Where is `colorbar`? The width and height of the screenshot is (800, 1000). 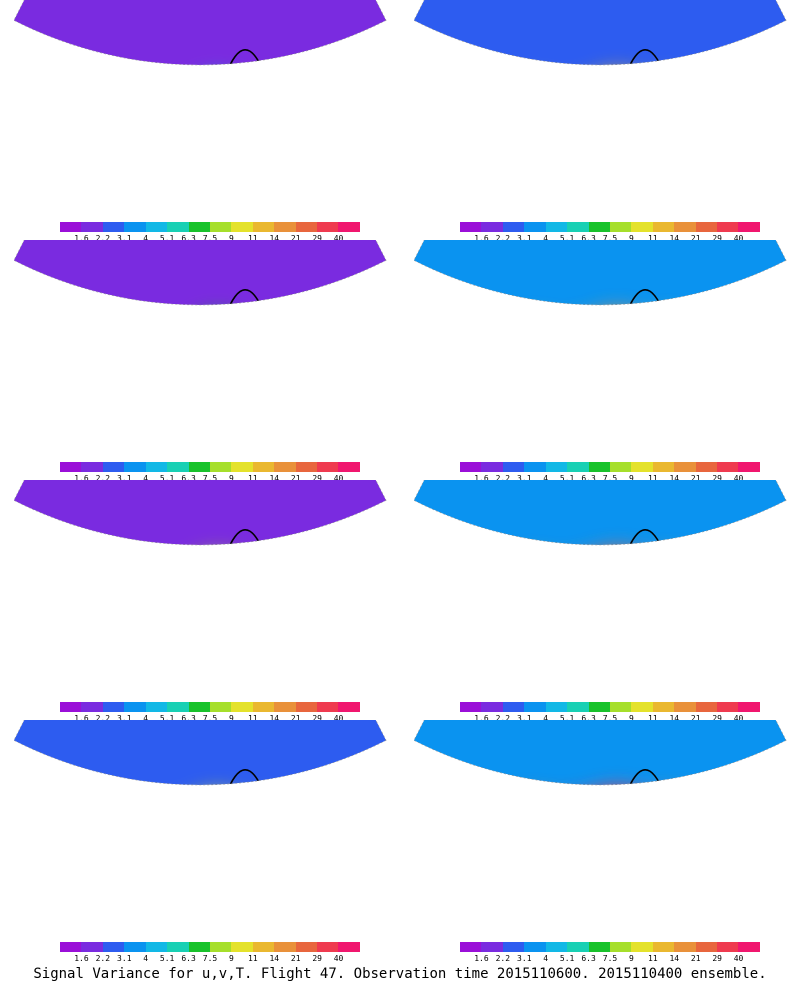
colorbar is located at coordinates (210, 467).